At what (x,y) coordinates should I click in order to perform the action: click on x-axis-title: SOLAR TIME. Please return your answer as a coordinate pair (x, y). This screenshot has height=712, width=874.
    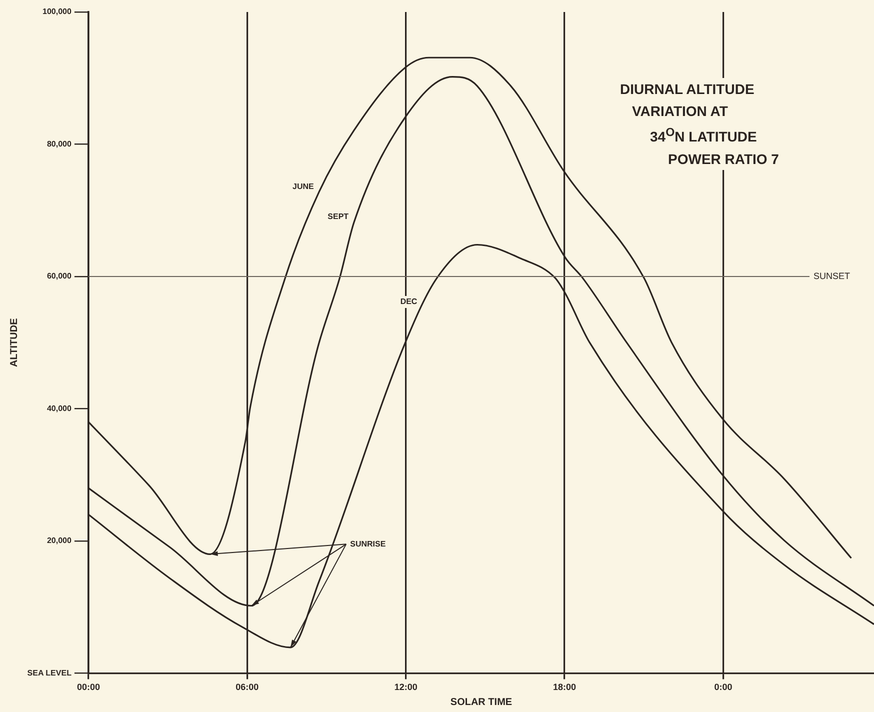
    Looking at the image, I should click on (481, 702).